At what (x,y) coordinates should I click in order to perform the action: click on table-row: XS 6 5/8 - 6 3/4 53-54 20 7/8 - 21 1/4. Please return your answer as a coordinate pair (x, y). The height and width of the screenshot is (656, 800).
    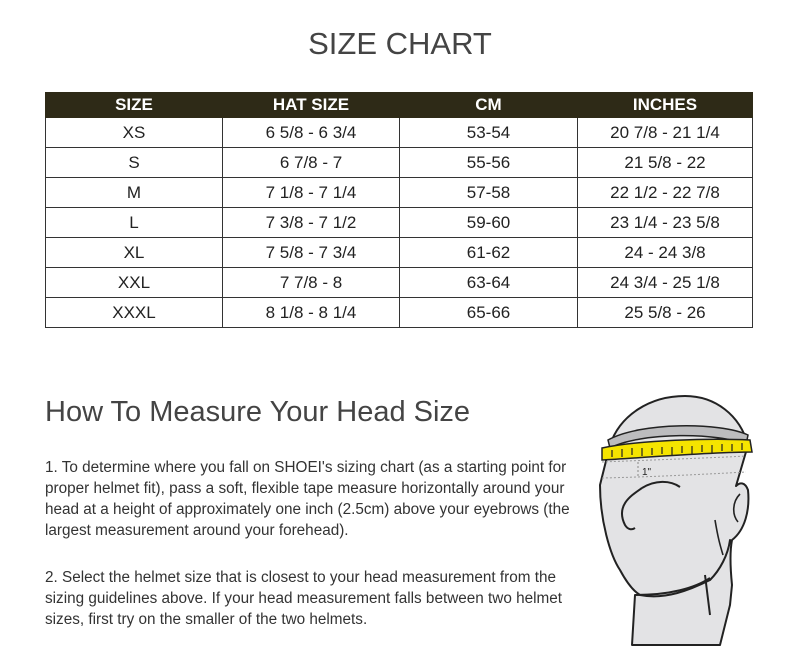
    Looking at the image, I should click on (399, 132).